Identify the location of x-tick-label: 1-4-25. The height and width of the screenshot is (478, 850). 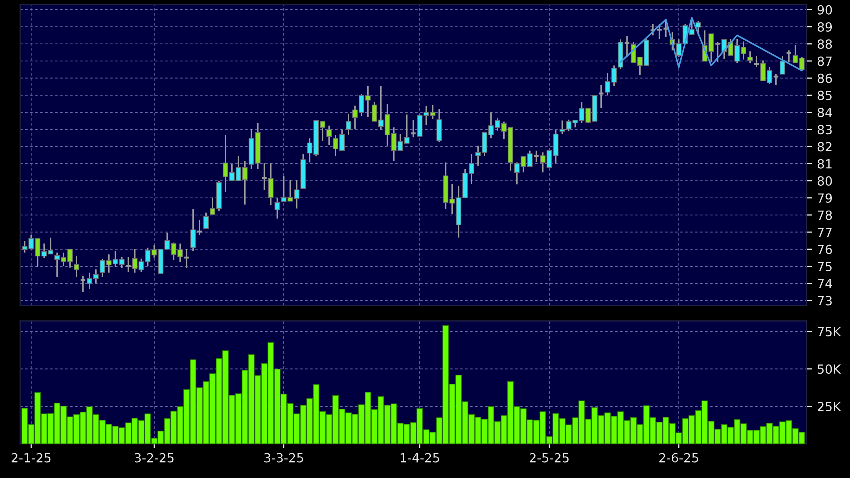
(420, 458).